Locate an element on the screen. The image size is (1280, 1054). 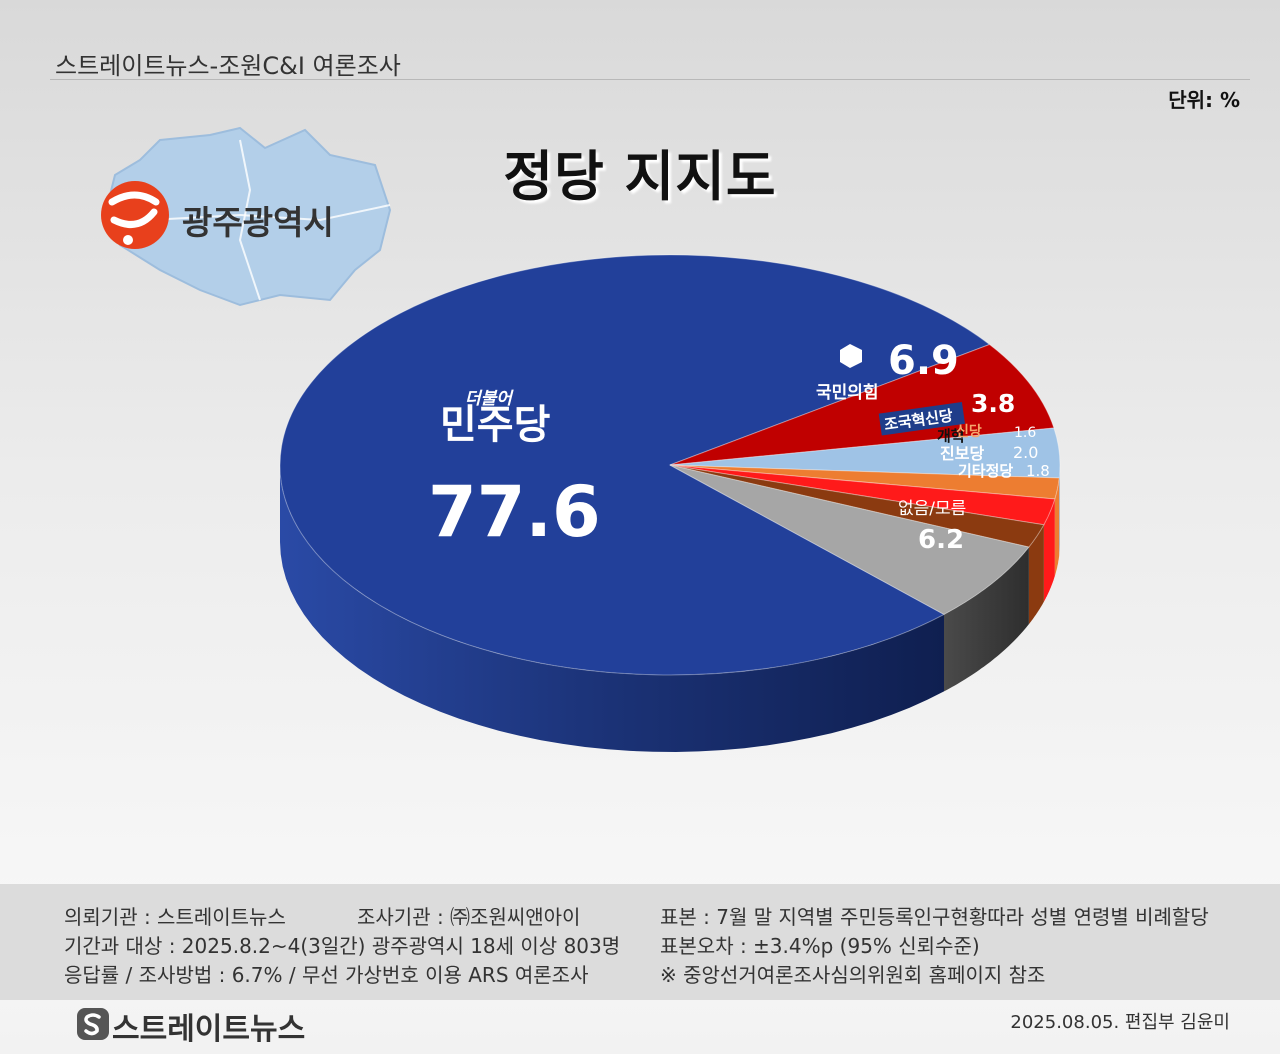
chart-title: 정당 지지도 is located at coordinates (640, 176).